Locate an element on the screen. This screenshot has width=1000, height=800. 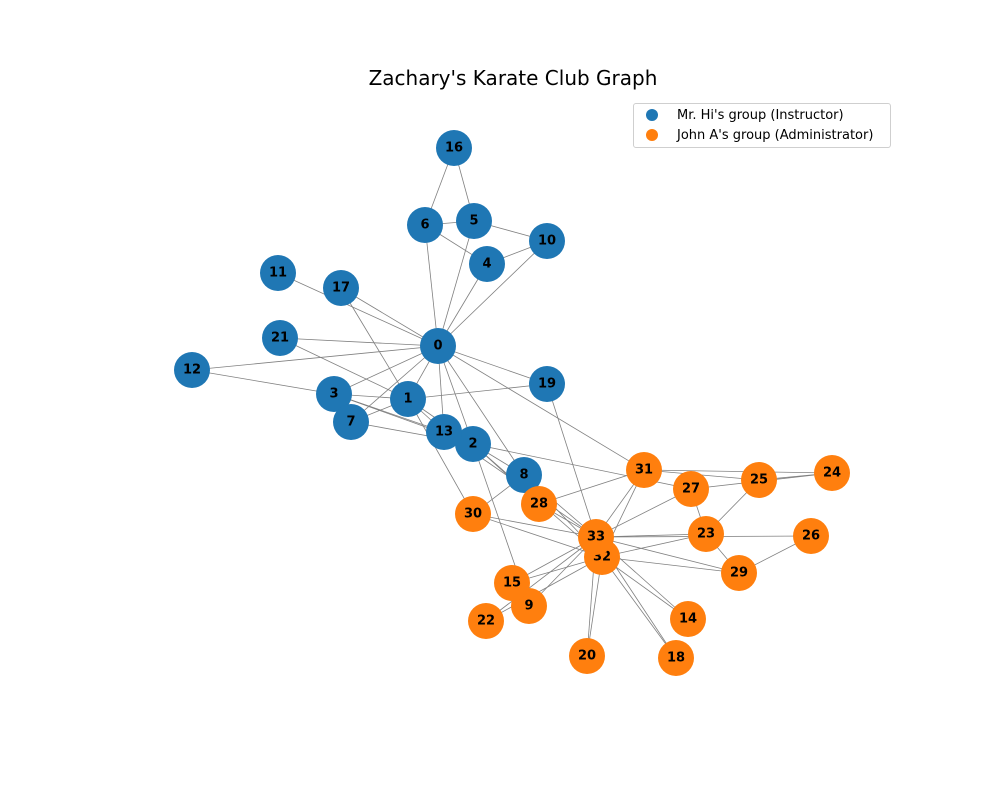
node-15: 15 is located at coordinates (512, 583).